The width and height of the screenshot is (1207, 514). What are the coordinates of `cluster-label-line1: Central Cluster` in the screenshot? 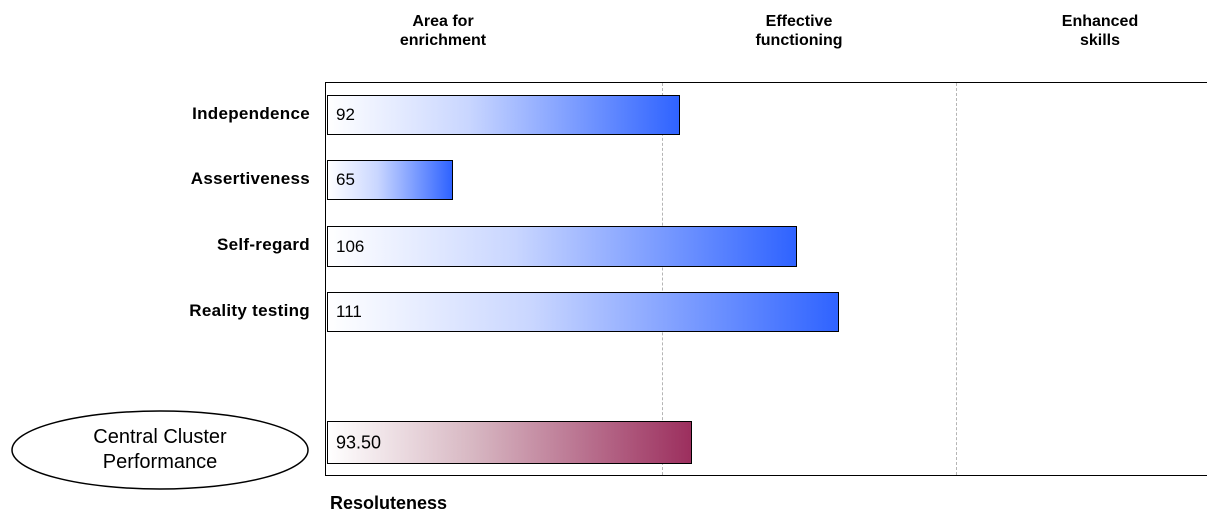 It's located at (160, 437).